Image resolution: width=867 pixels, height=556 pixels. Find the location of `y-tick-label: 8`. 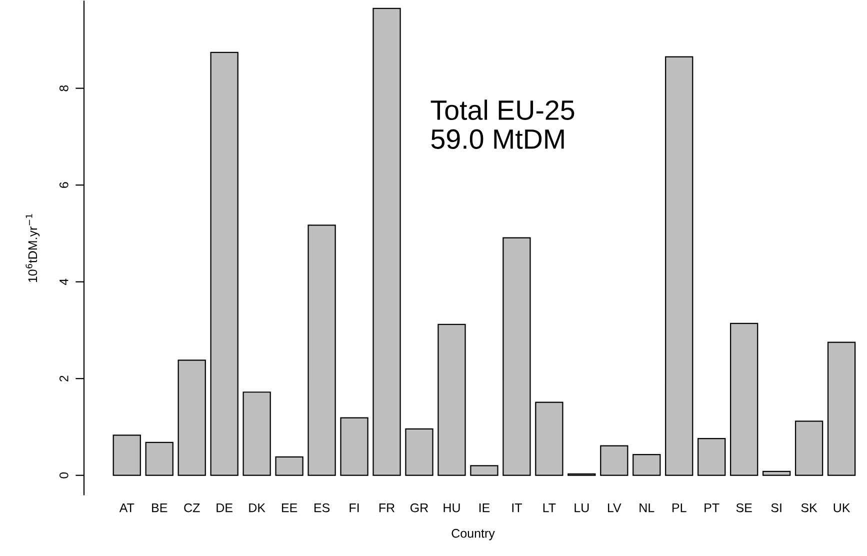

y-tick-label: 8 is located at coordinates (63, 88).